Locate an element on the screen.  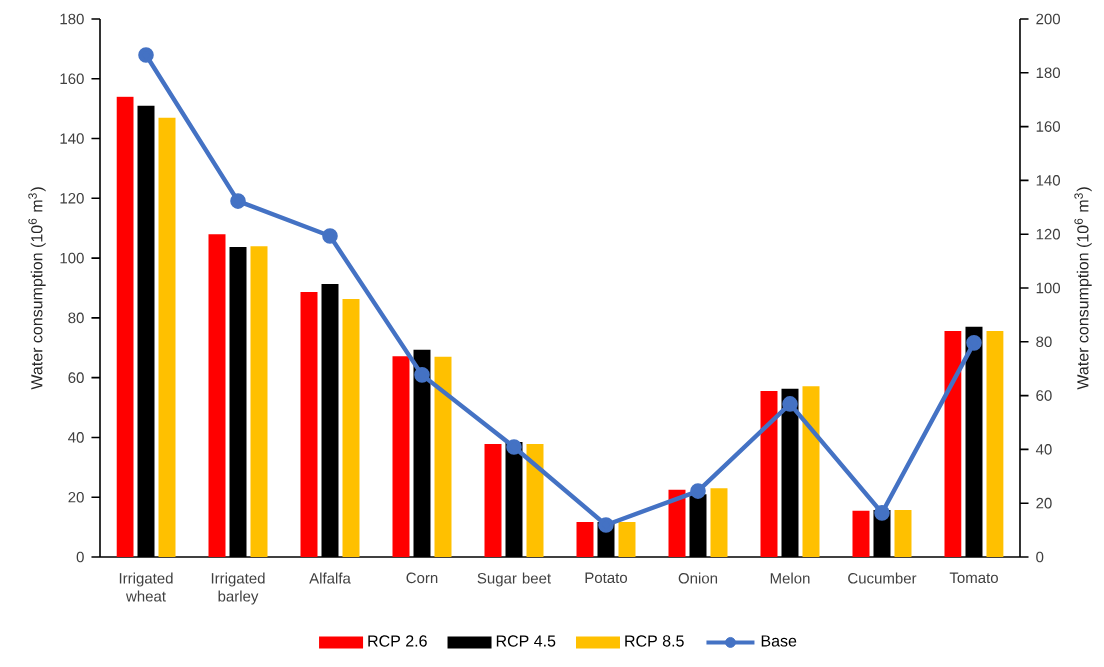
y2-tick-label: 160 is located at coordinates (1048, 126).